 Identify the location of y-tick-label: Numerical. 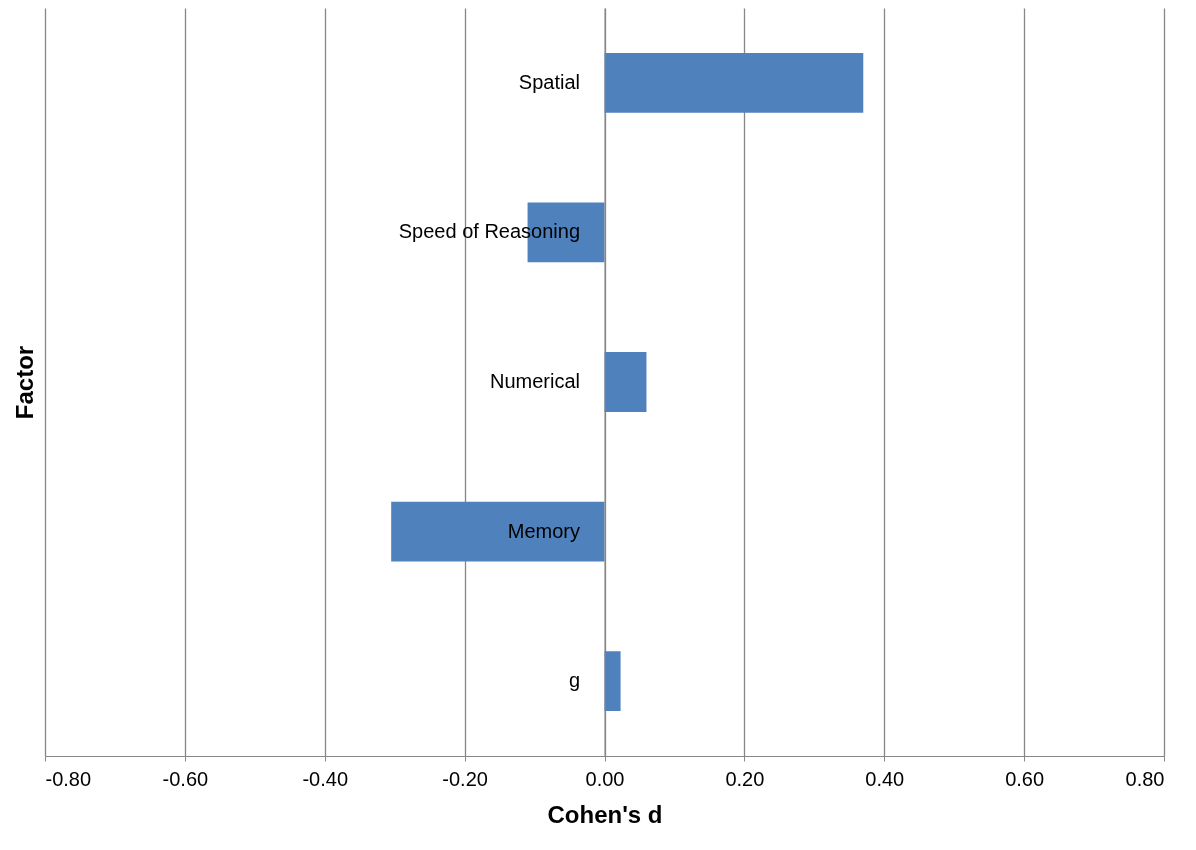
(534, 381).